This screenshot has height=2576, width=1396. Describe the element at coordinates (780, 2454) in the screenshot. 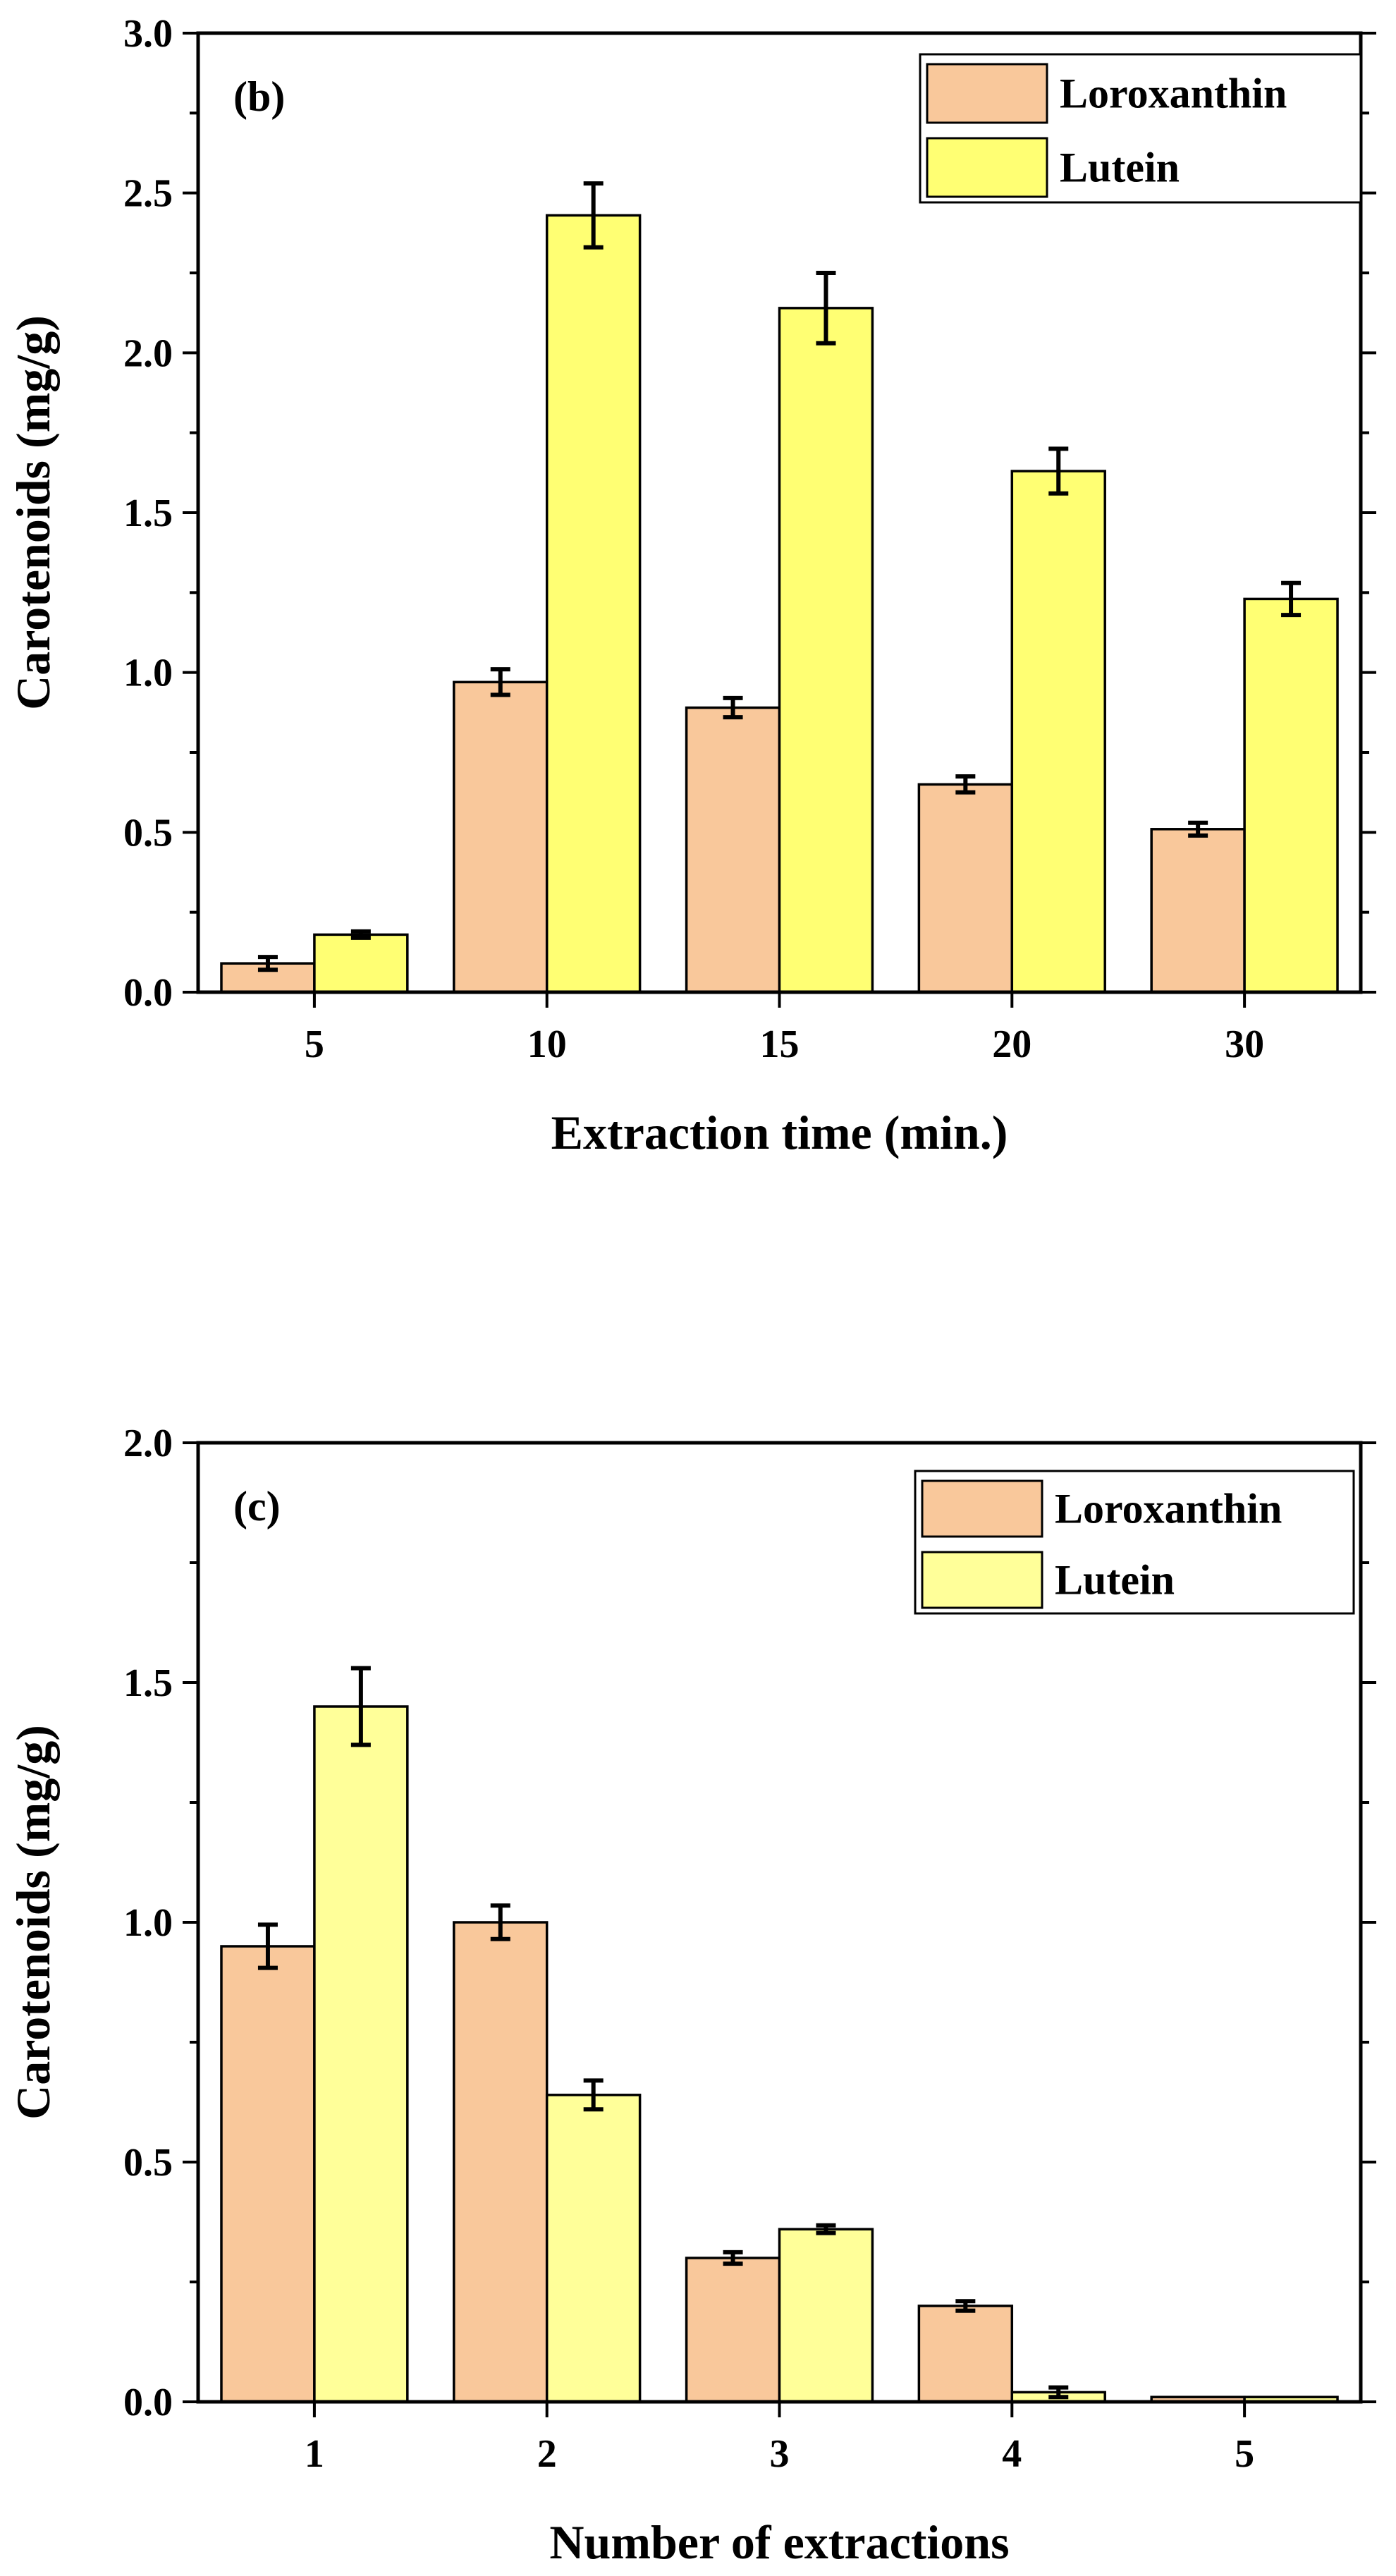

I see `x-tick-label: 3` at that location.